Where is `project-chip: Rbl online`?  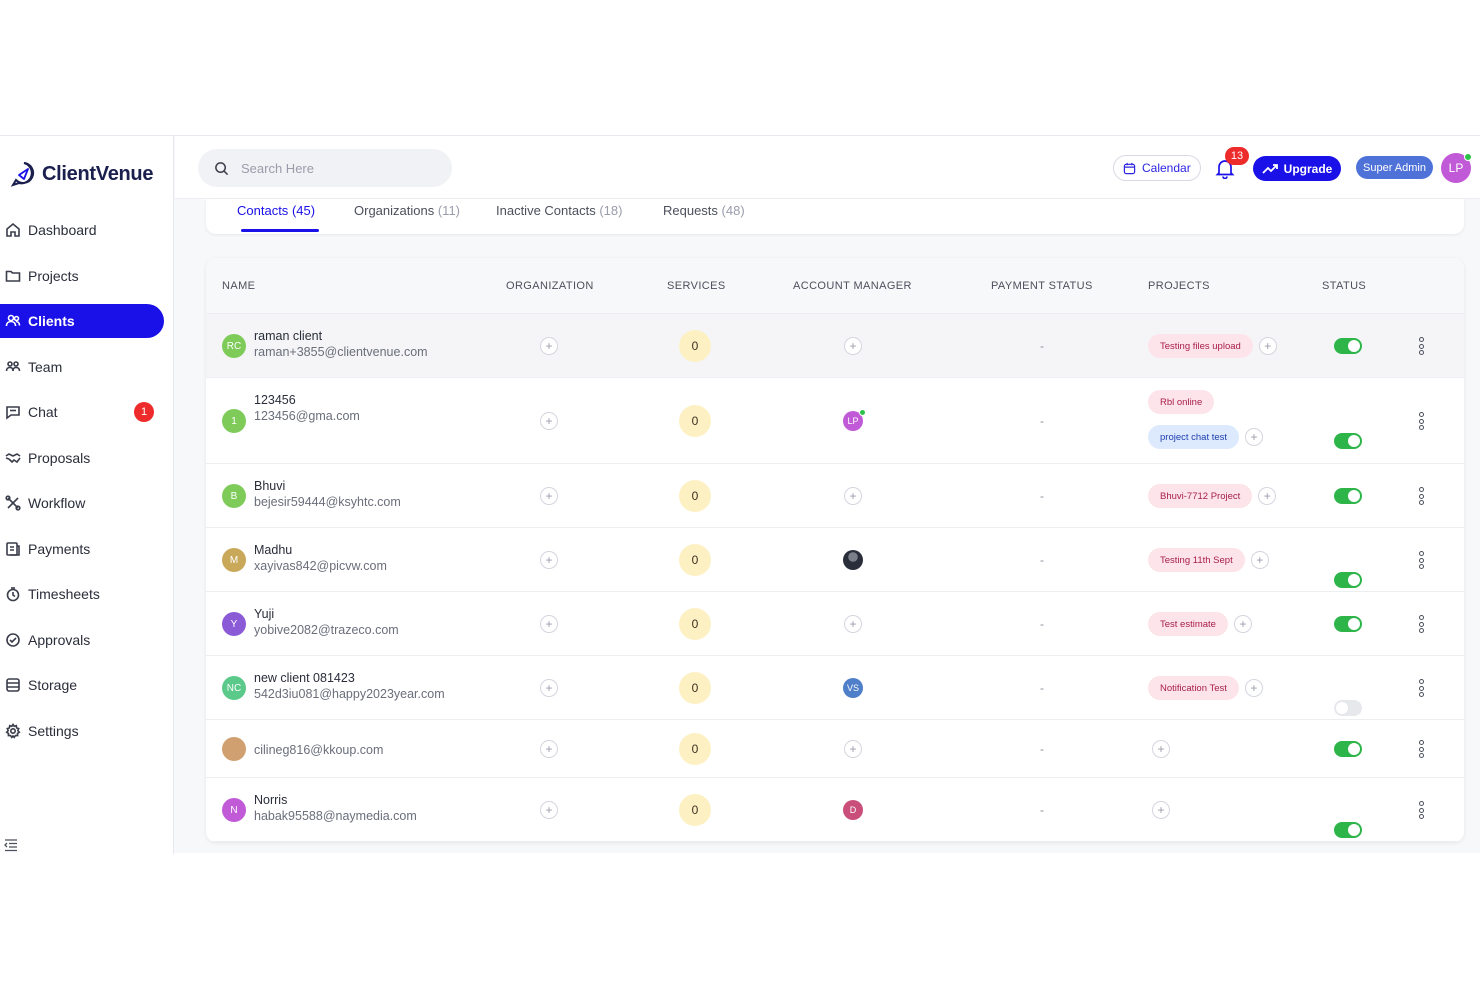 project-chip: Rbl online is located at coordinates (1181, 402).